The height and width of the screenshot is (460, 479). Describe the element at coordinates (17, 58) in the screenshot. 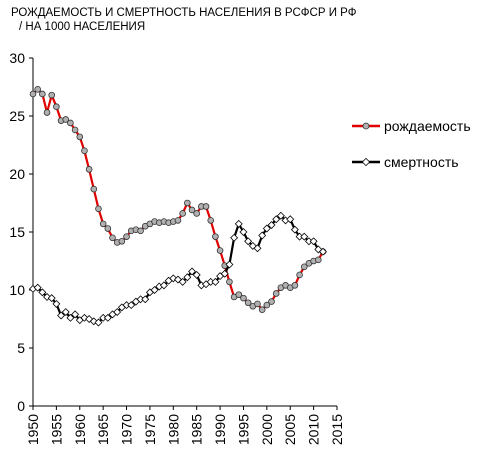

I see `y-tick-label: 30` at that location.